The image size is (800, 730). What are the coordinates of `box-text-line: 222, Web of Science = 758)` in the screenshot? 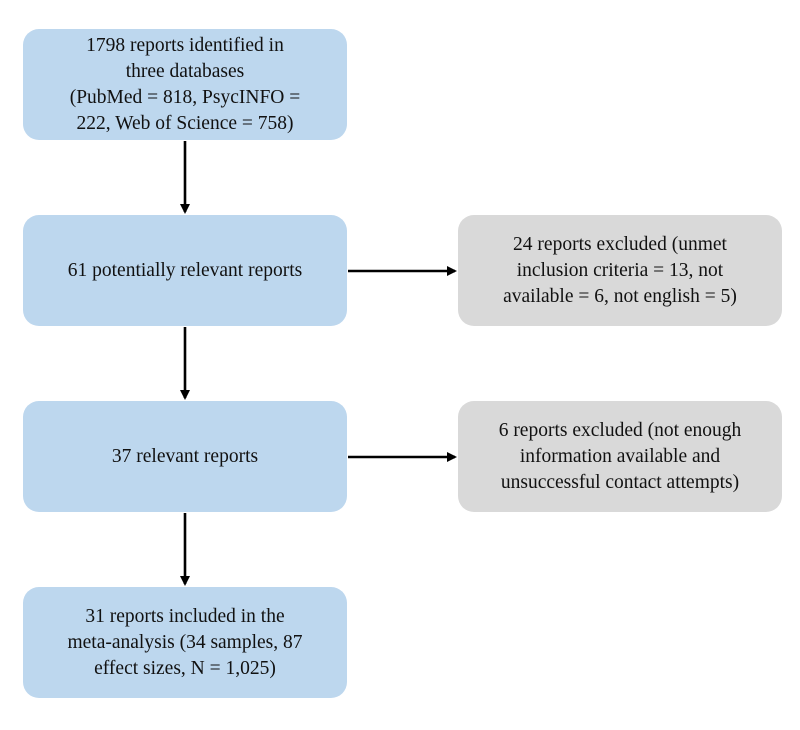 It's located at (185, 123).